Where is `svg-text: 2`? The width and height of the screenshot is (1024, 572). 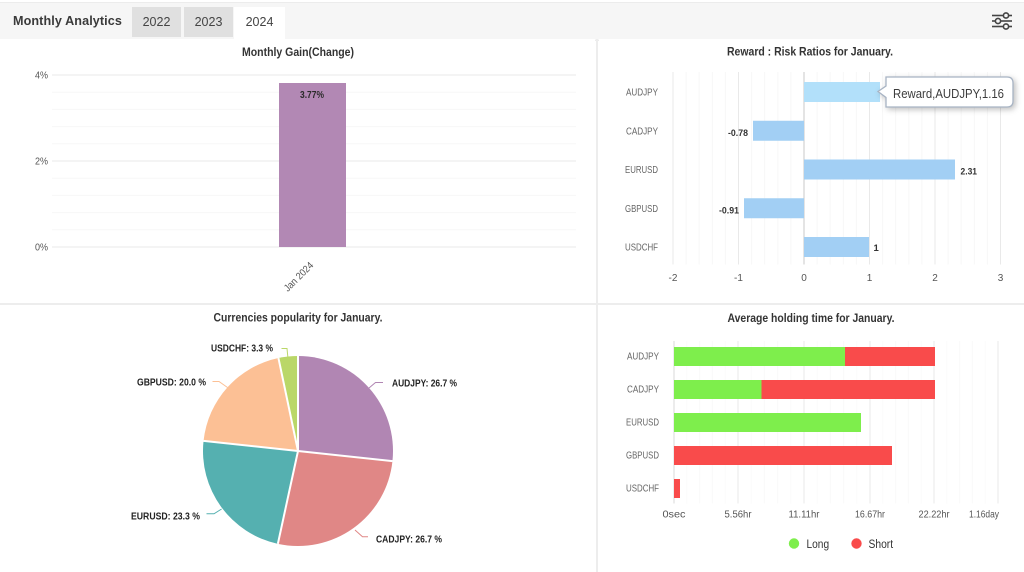
svg-text: 2 is located at coordinates (935, 278).